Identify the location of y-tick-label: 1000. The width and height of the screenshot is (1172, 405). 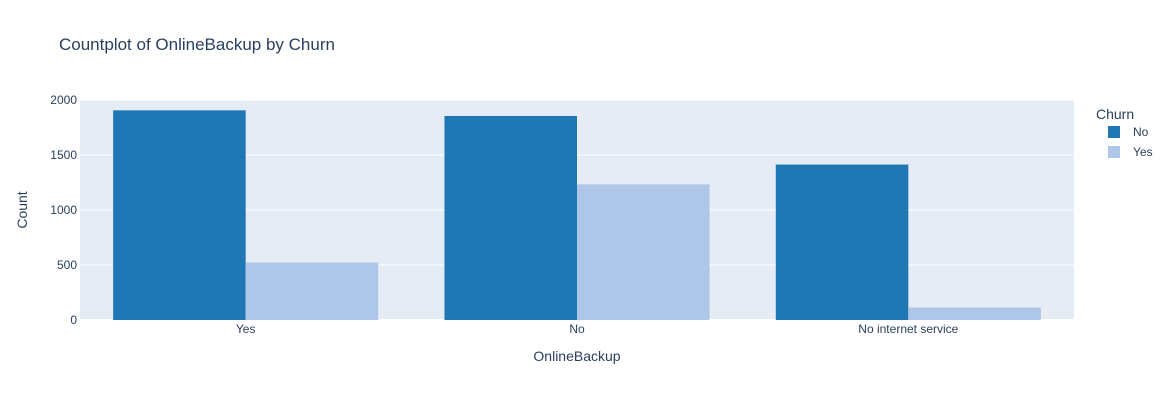
(63, 210).